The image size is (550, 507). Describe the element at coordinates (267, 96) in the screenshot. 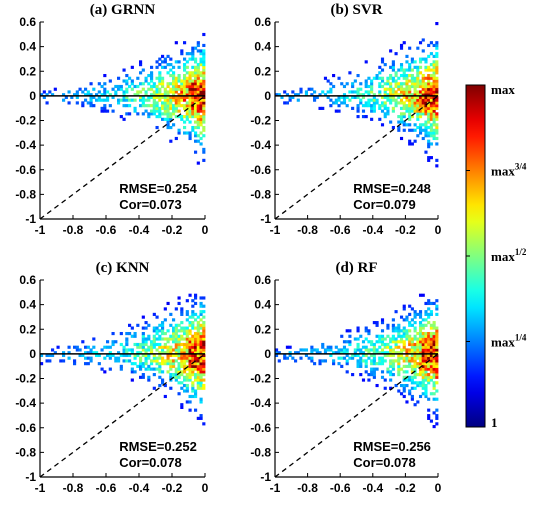

I see `y-tick-label: 0` at that location.